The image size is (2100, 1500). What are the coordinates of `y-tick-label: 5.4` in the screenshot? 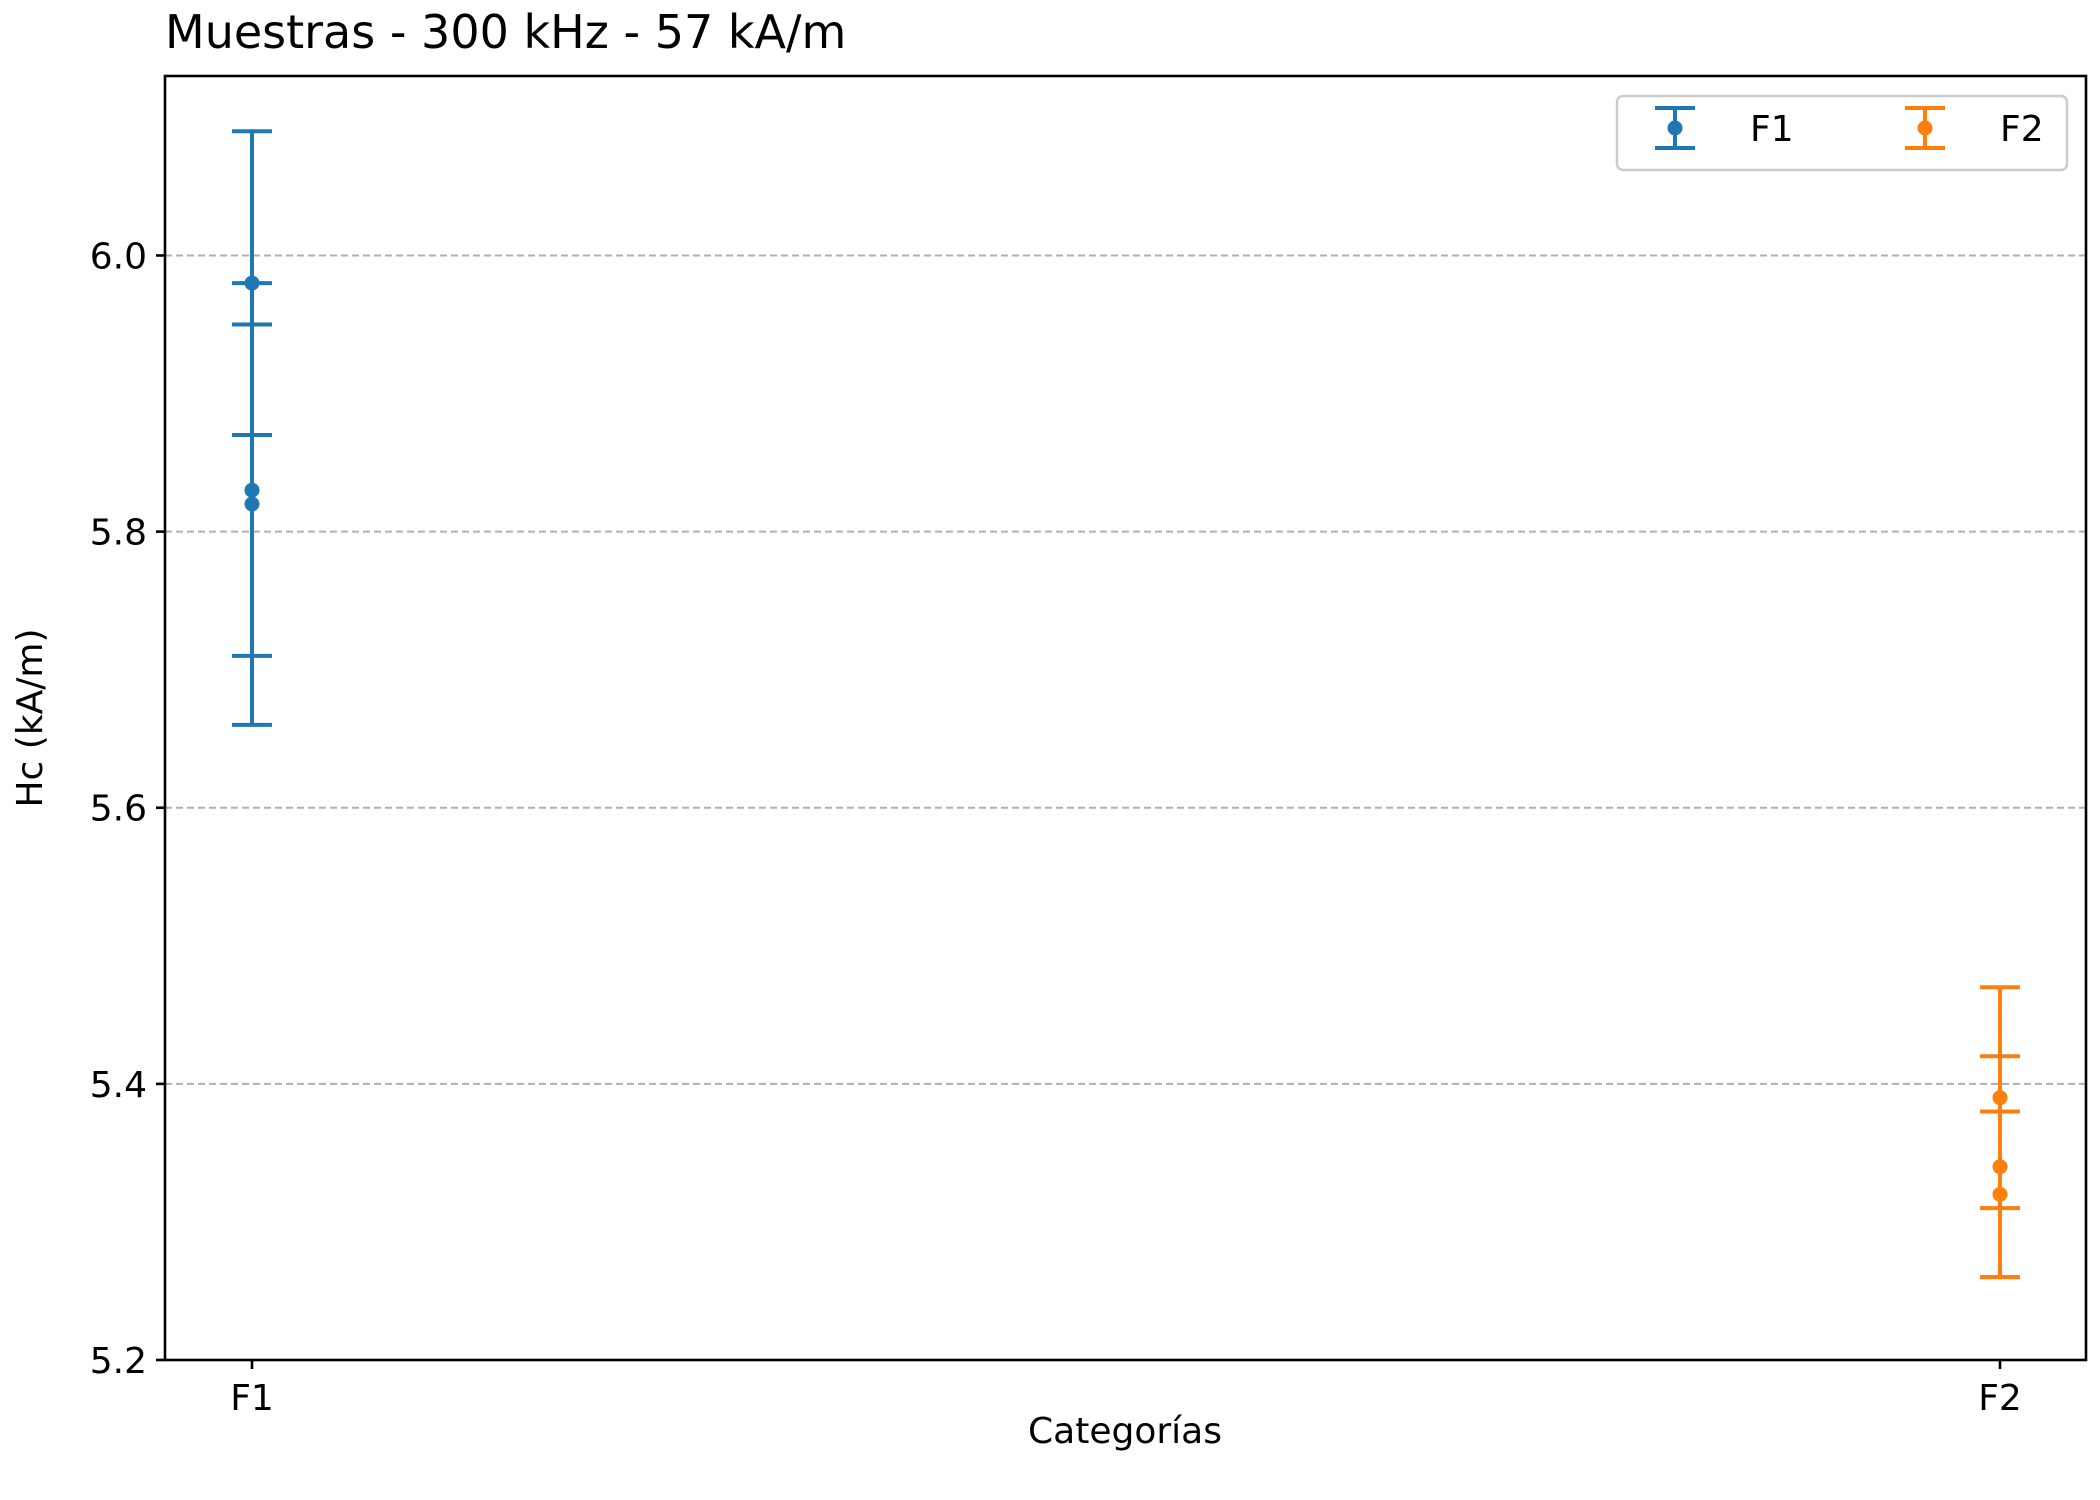 It's located at (118, 1085).